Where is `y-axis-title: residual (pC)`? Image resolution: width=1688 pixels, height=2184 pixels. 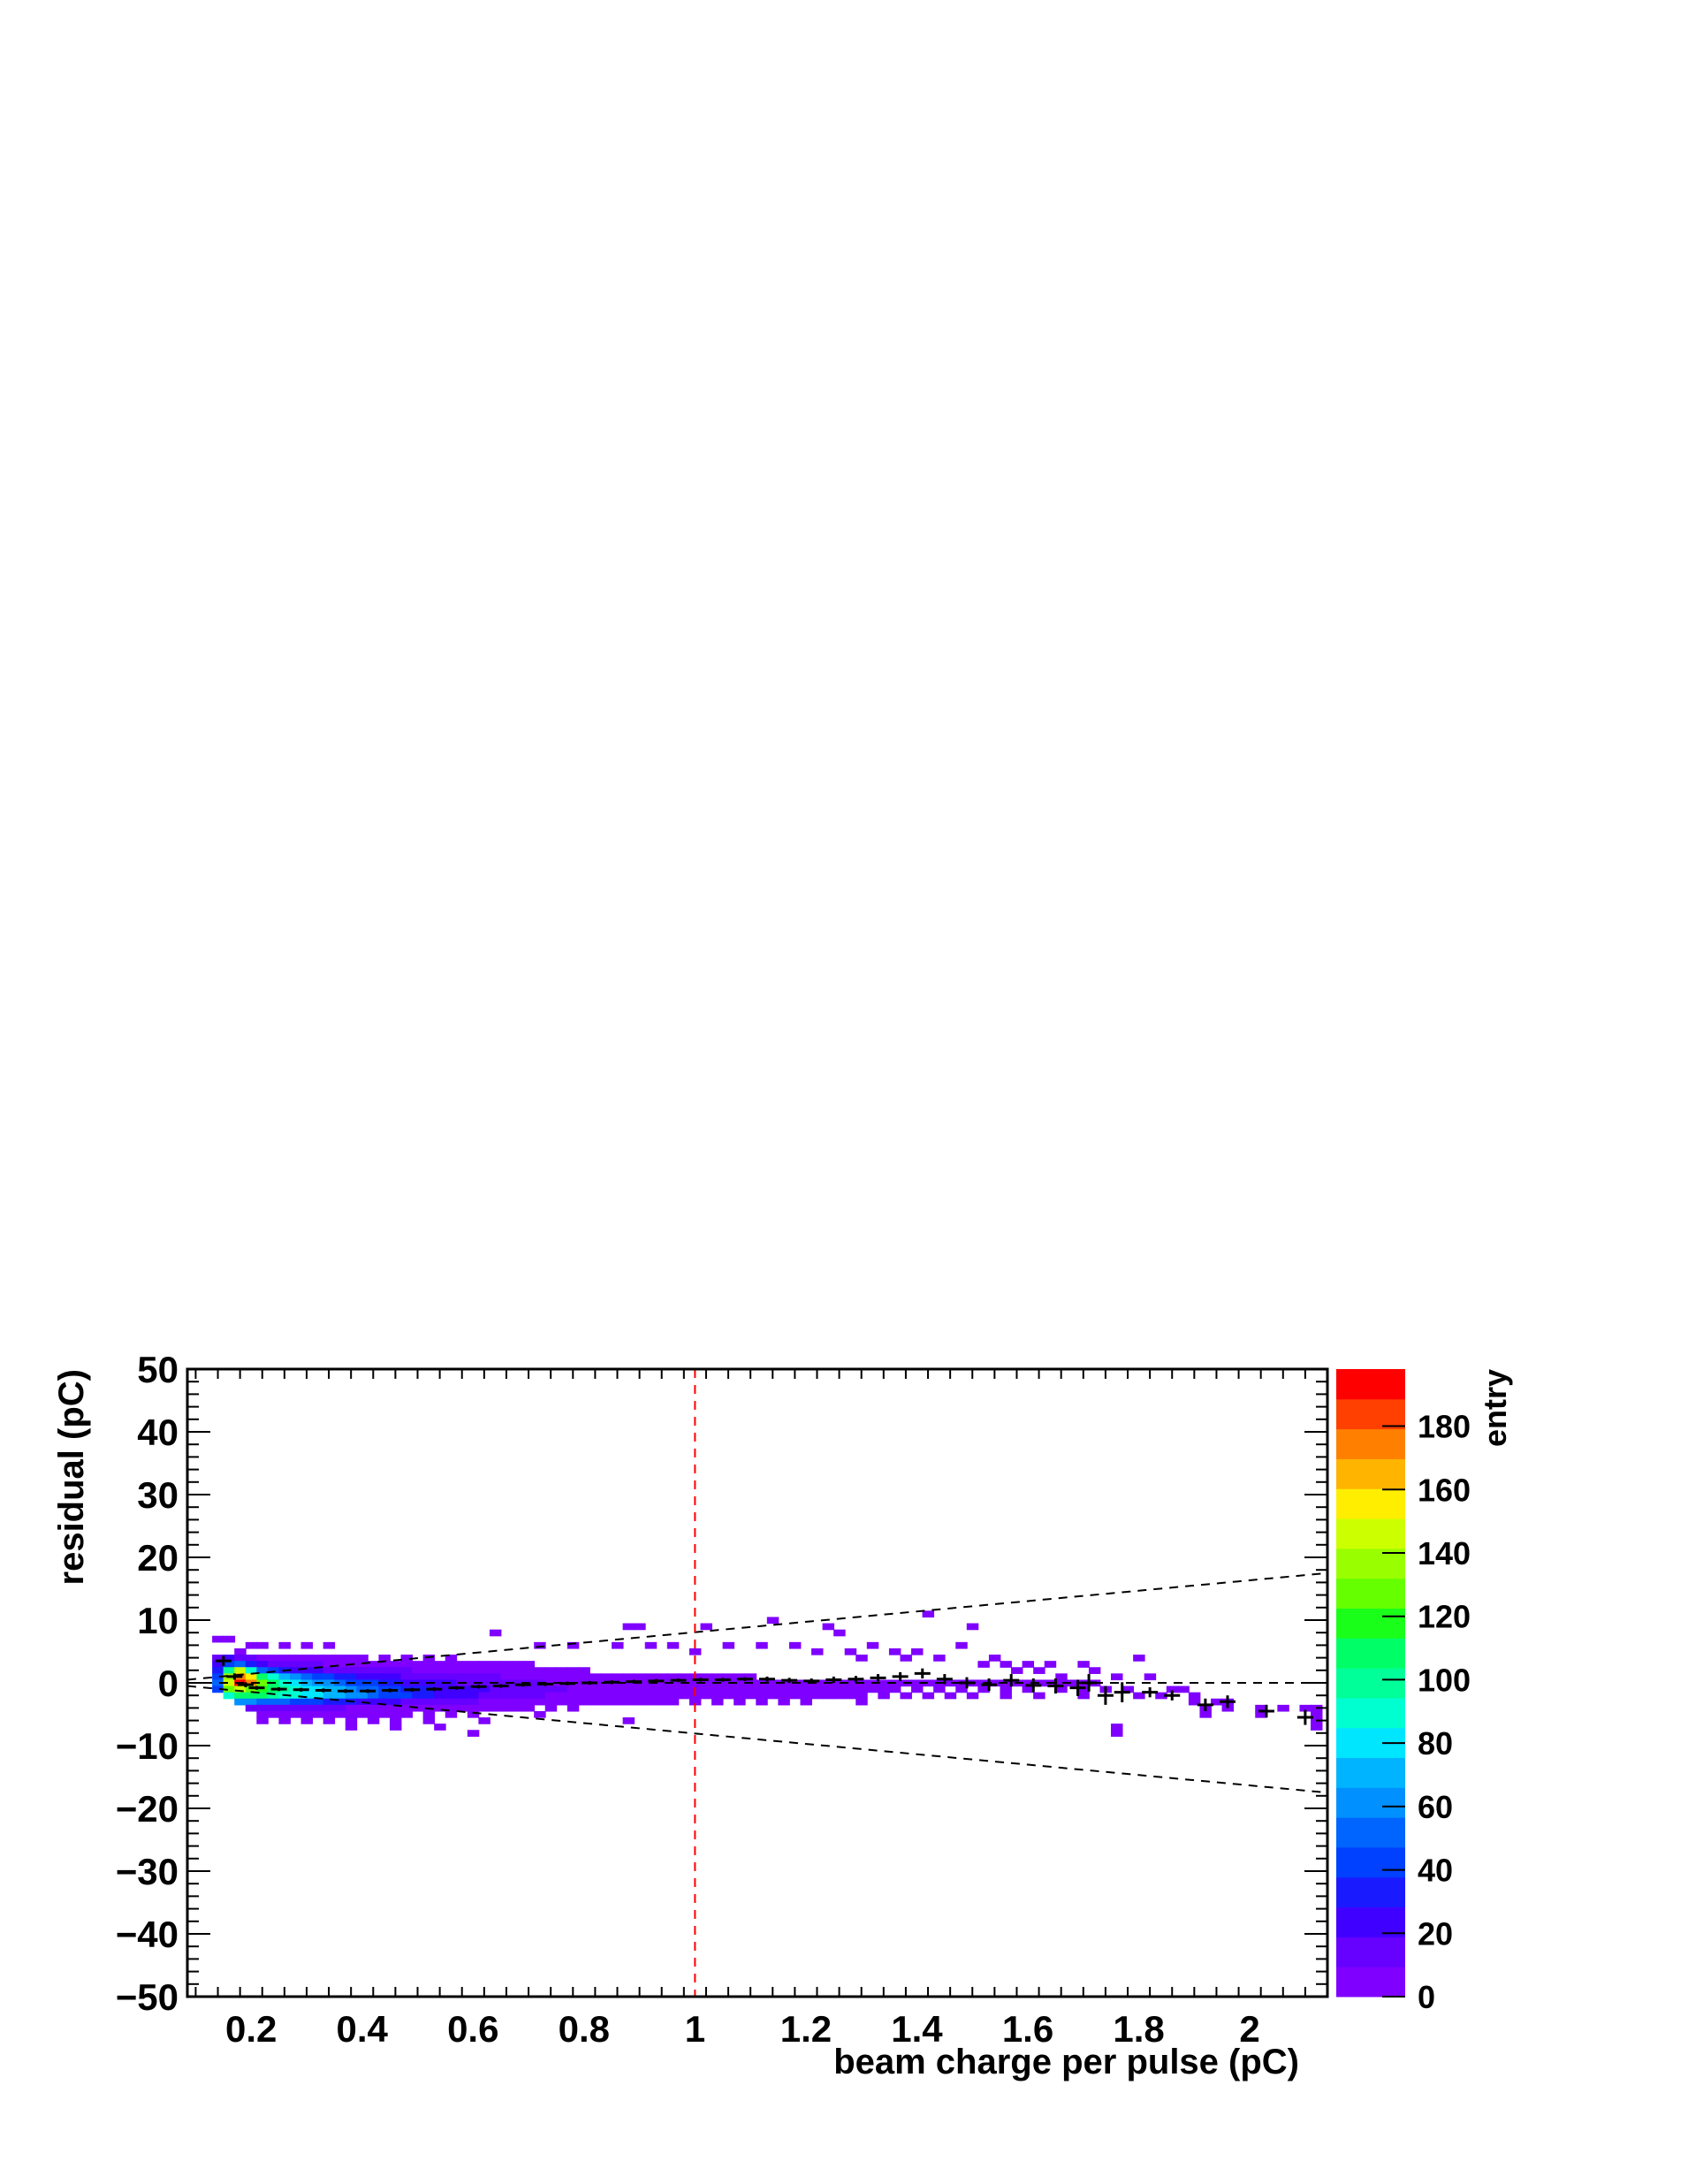 y-axis-title: residual (pC) is located at coordinates (71, 1477).